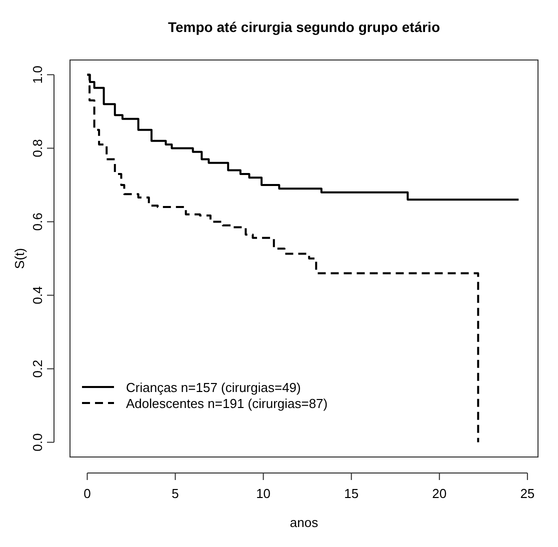 Image resolution: width=558 pixels, height=547 pixels. What do you see at coordinates (19, 258) in the screenshot?
I see `y-axis-title: S(t)` at bounding box center [19, 258].